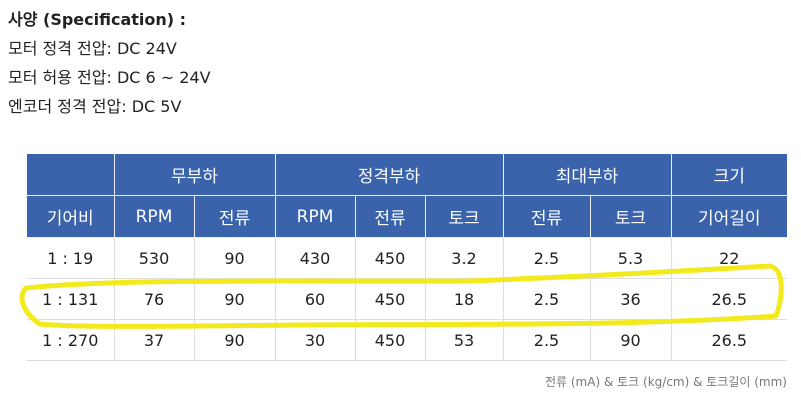 The image size is (801, 417). Describe the element at coordinates (70, 258) in the screenshot. I see `table-cell: 1 : 19` at that location.